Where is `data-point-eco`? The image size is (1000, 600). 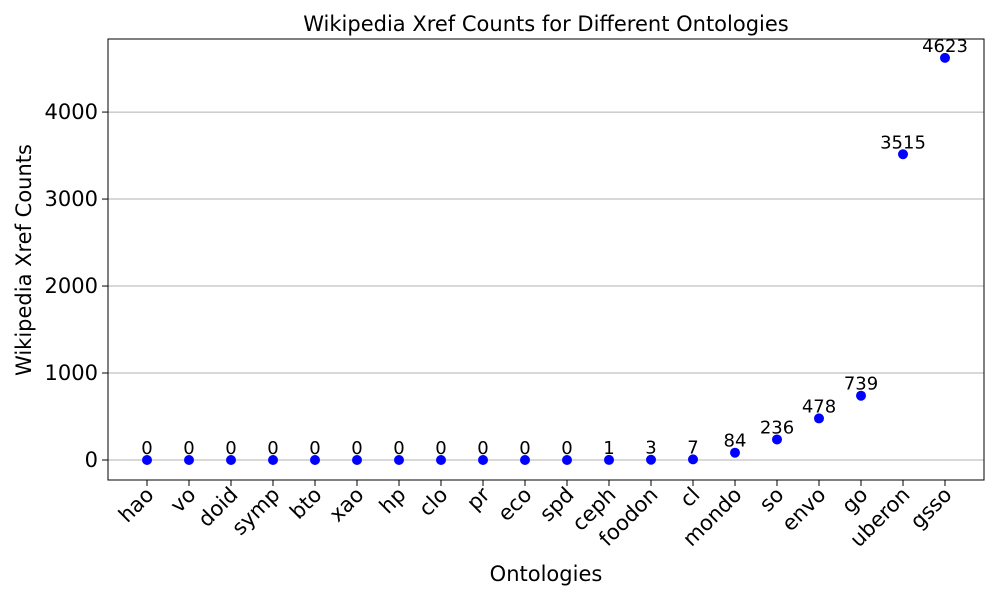 data-point-eco is located at coordinates (525, 459).